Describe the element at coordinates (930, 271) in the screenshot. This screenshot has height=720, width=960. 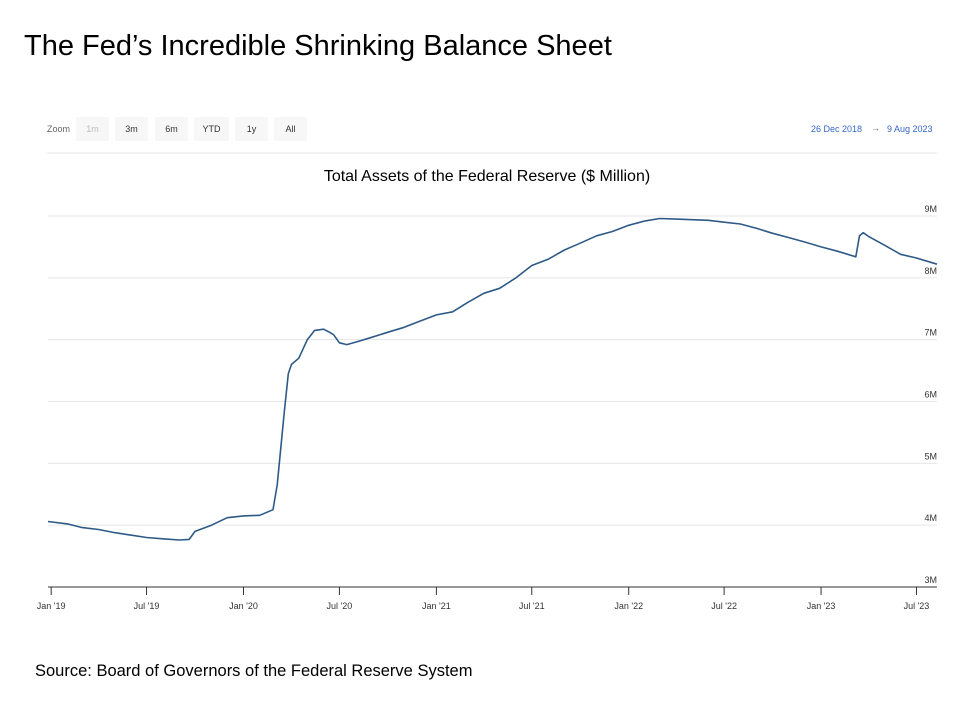
I see `y-tick-label: 8M` at that location.